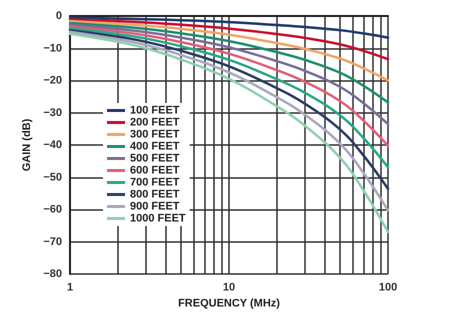 This screenshot has height=324, width=458. I want to click on y-tick-label: −40, so click(52, 145).